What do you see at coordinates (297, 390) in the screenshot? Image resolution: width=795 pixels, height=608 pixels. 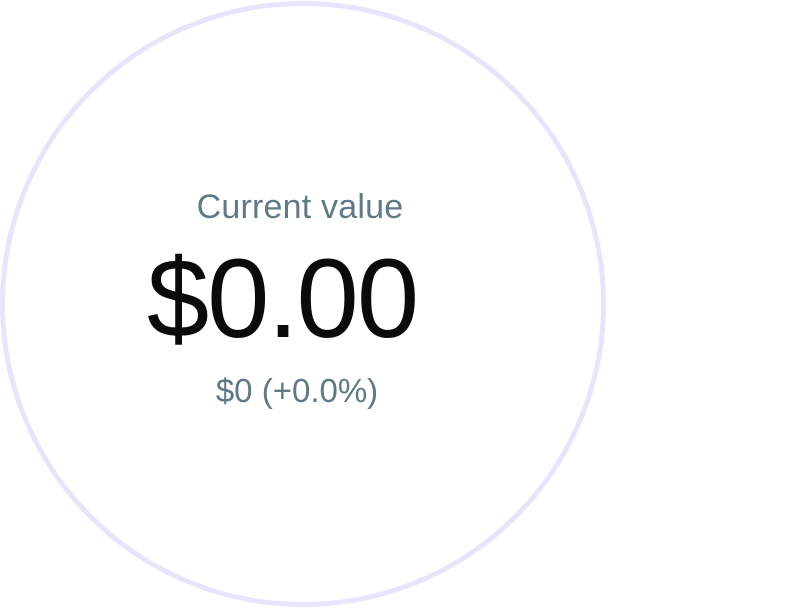 I see `value-change: $0 (+0.0%)` at bounding box center [297, 390].